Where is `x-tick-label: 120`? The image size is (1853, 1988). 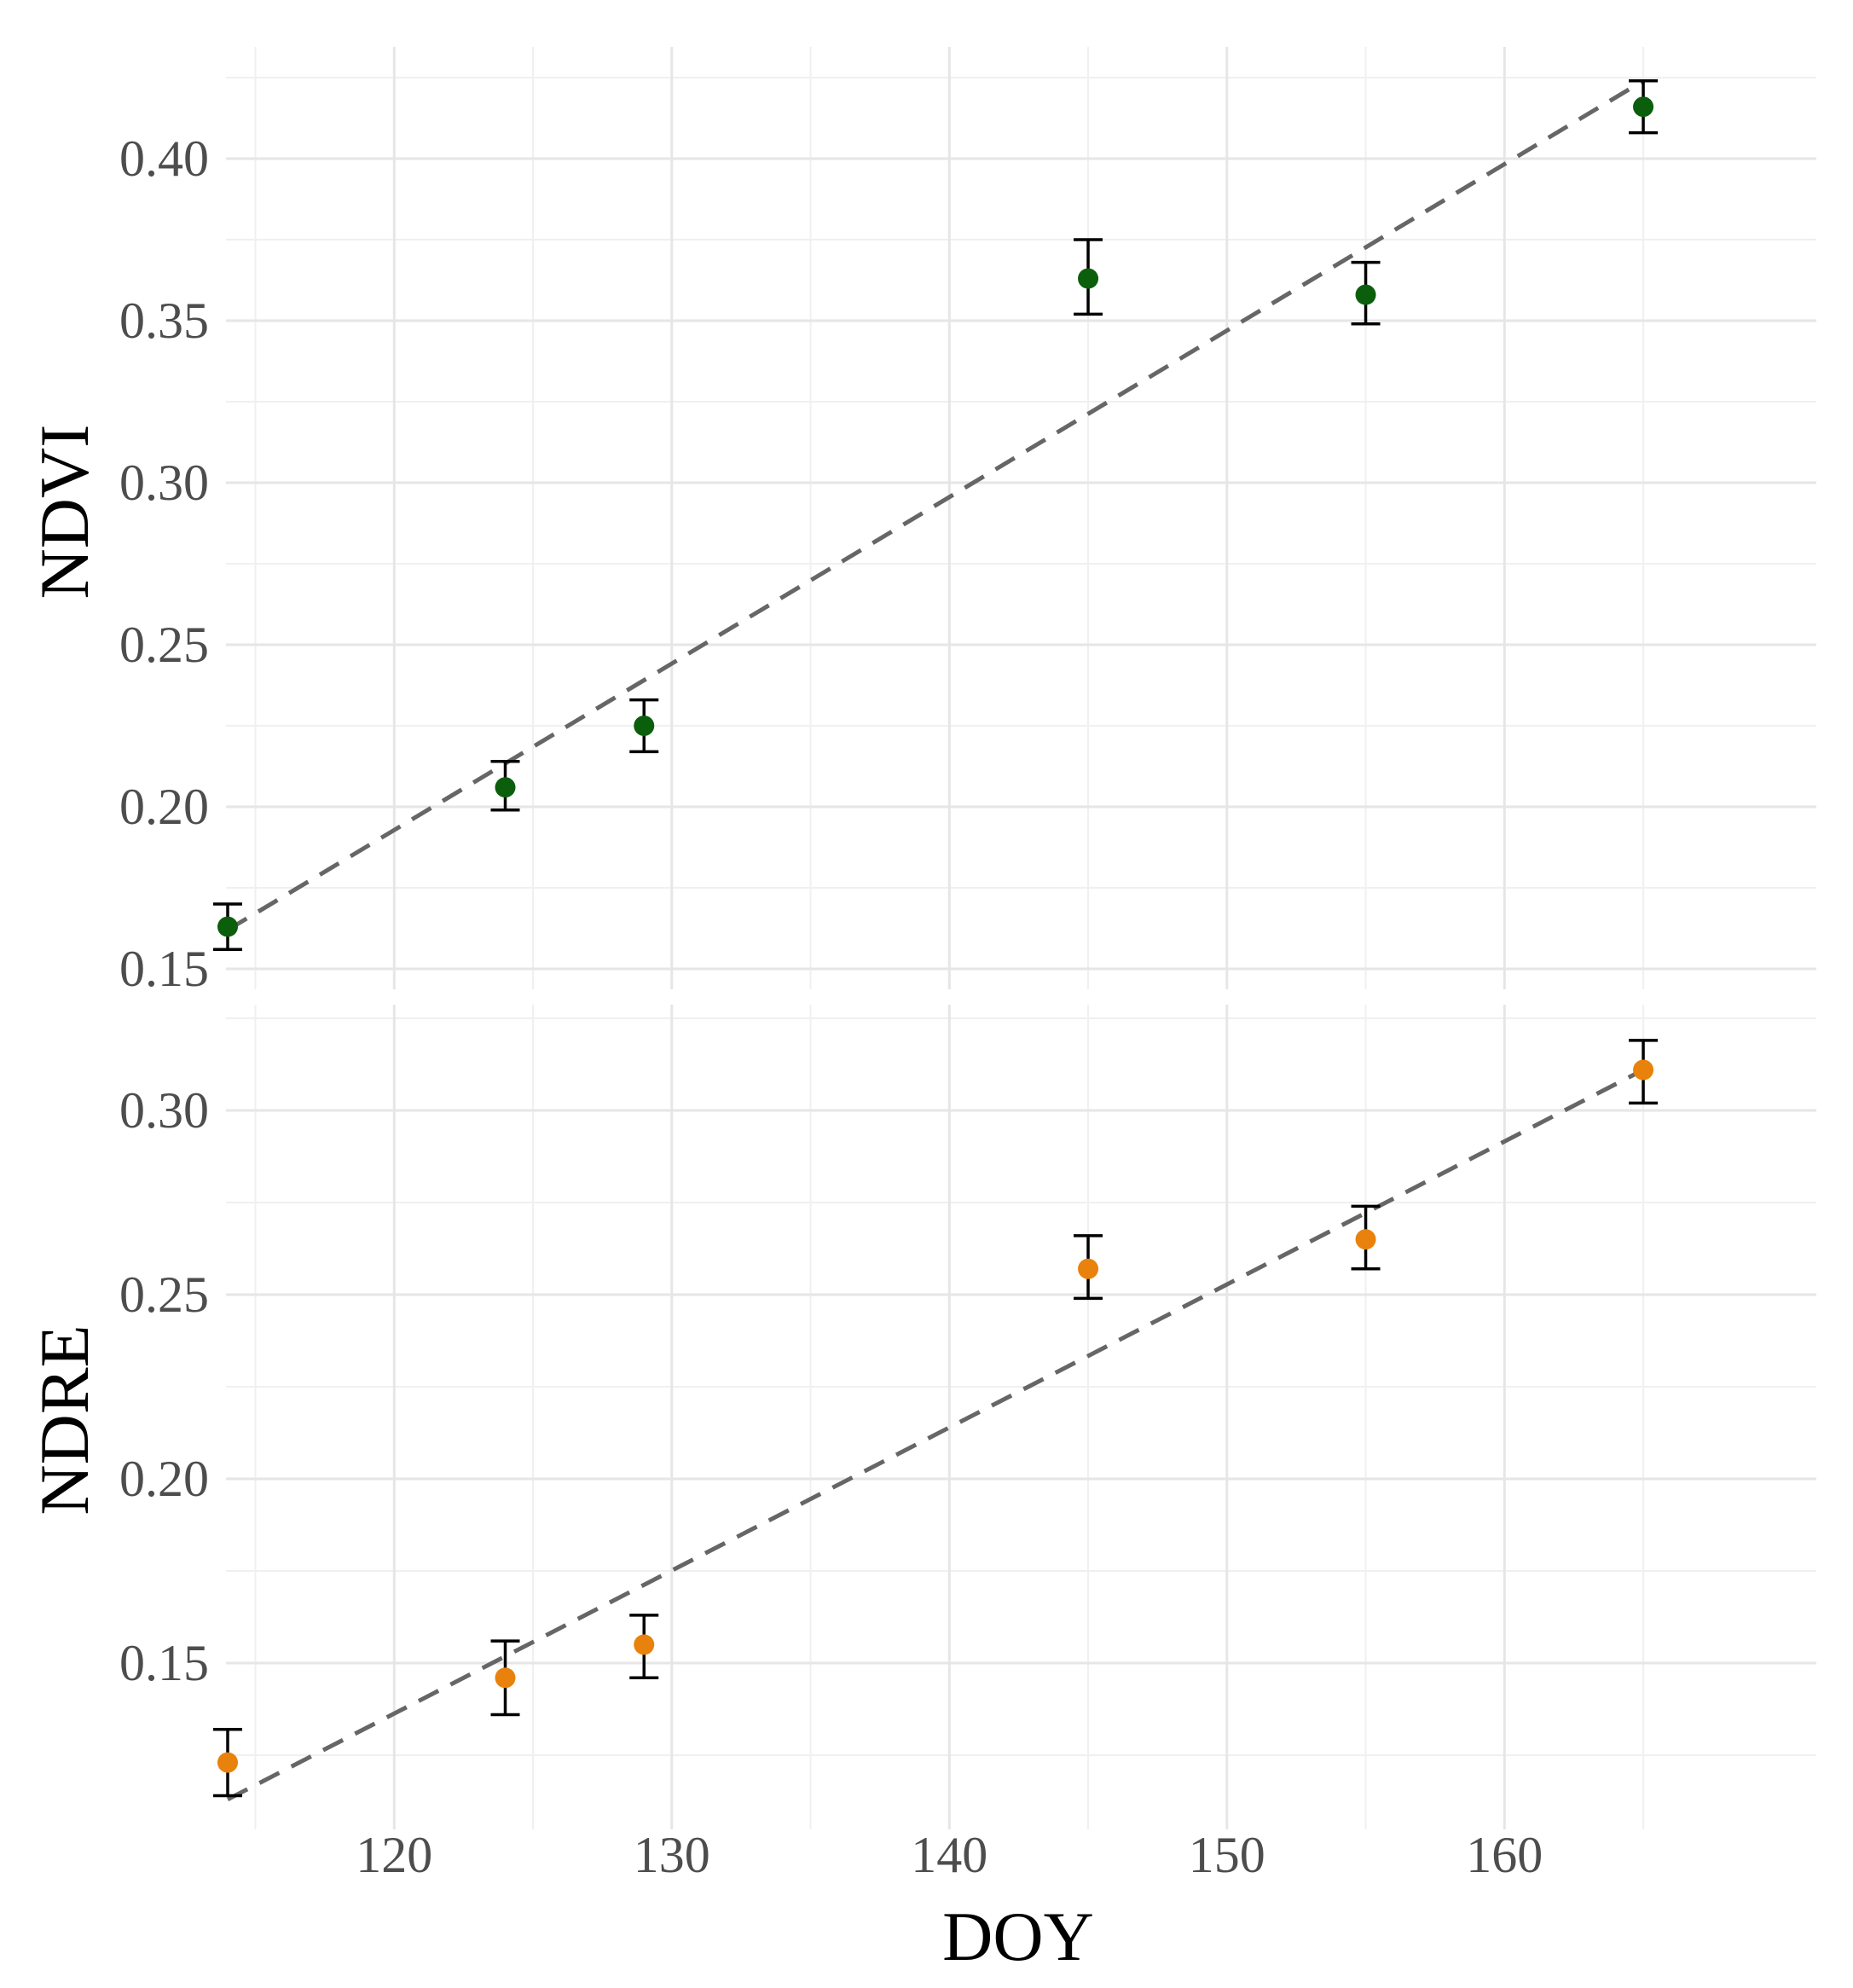 x-tick-label: 120 is located at coordinates (394, 1855).